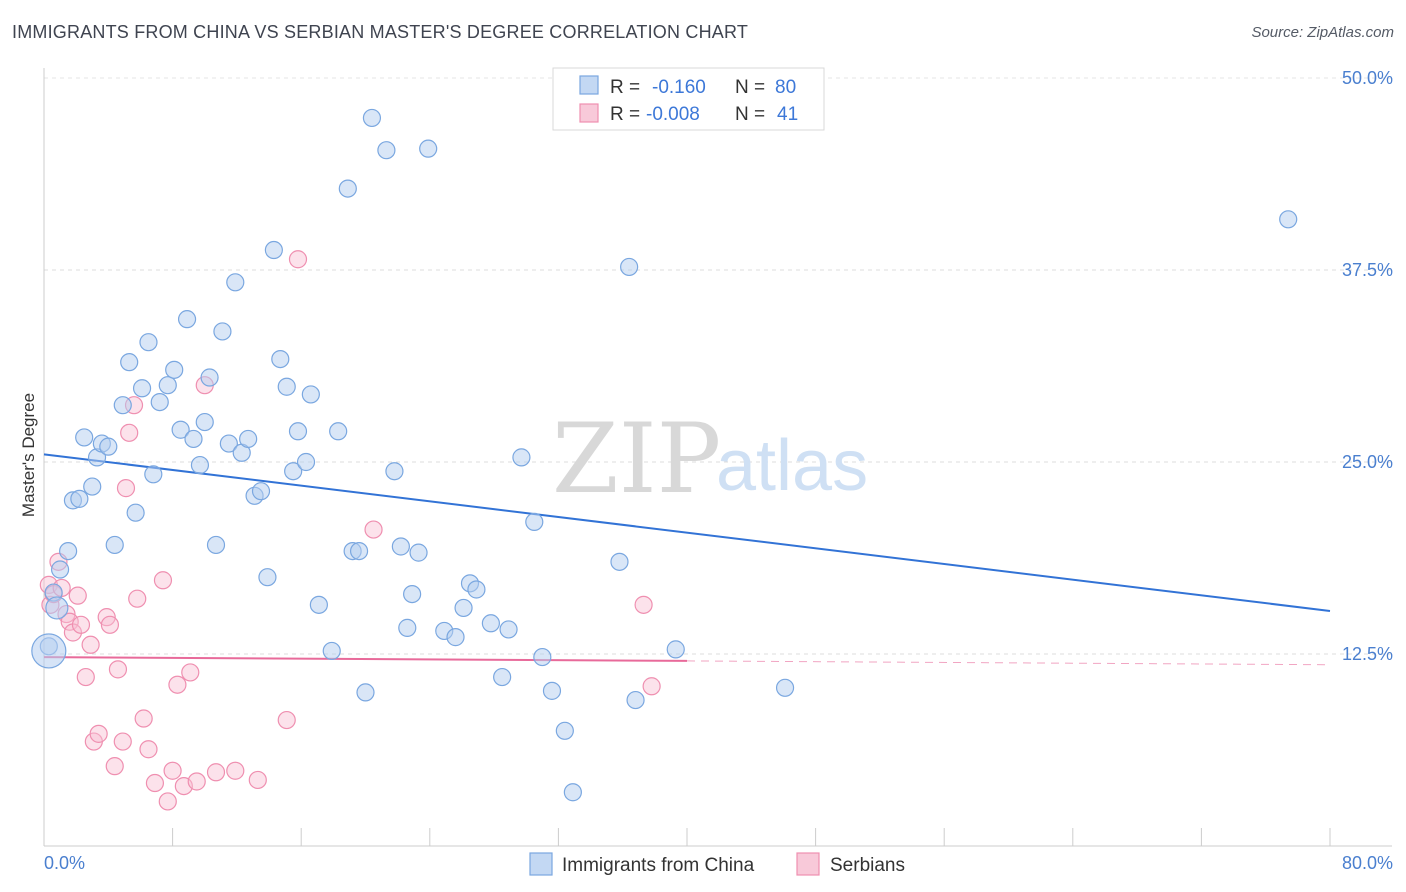  What do you see at coordinates (750, 114) in the screenshot?
I see `legend-n-label-2: N =` at bounding box center [750, 114].